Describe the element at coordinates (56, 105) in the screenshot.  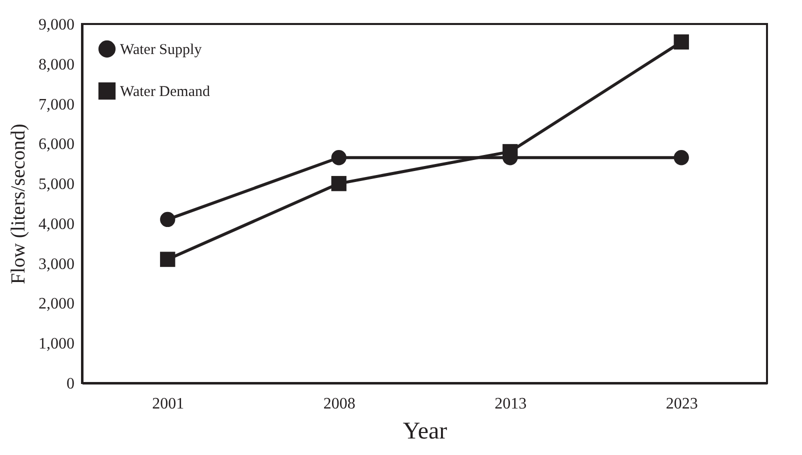
I see `y-tick-label: 7,000` at that location.